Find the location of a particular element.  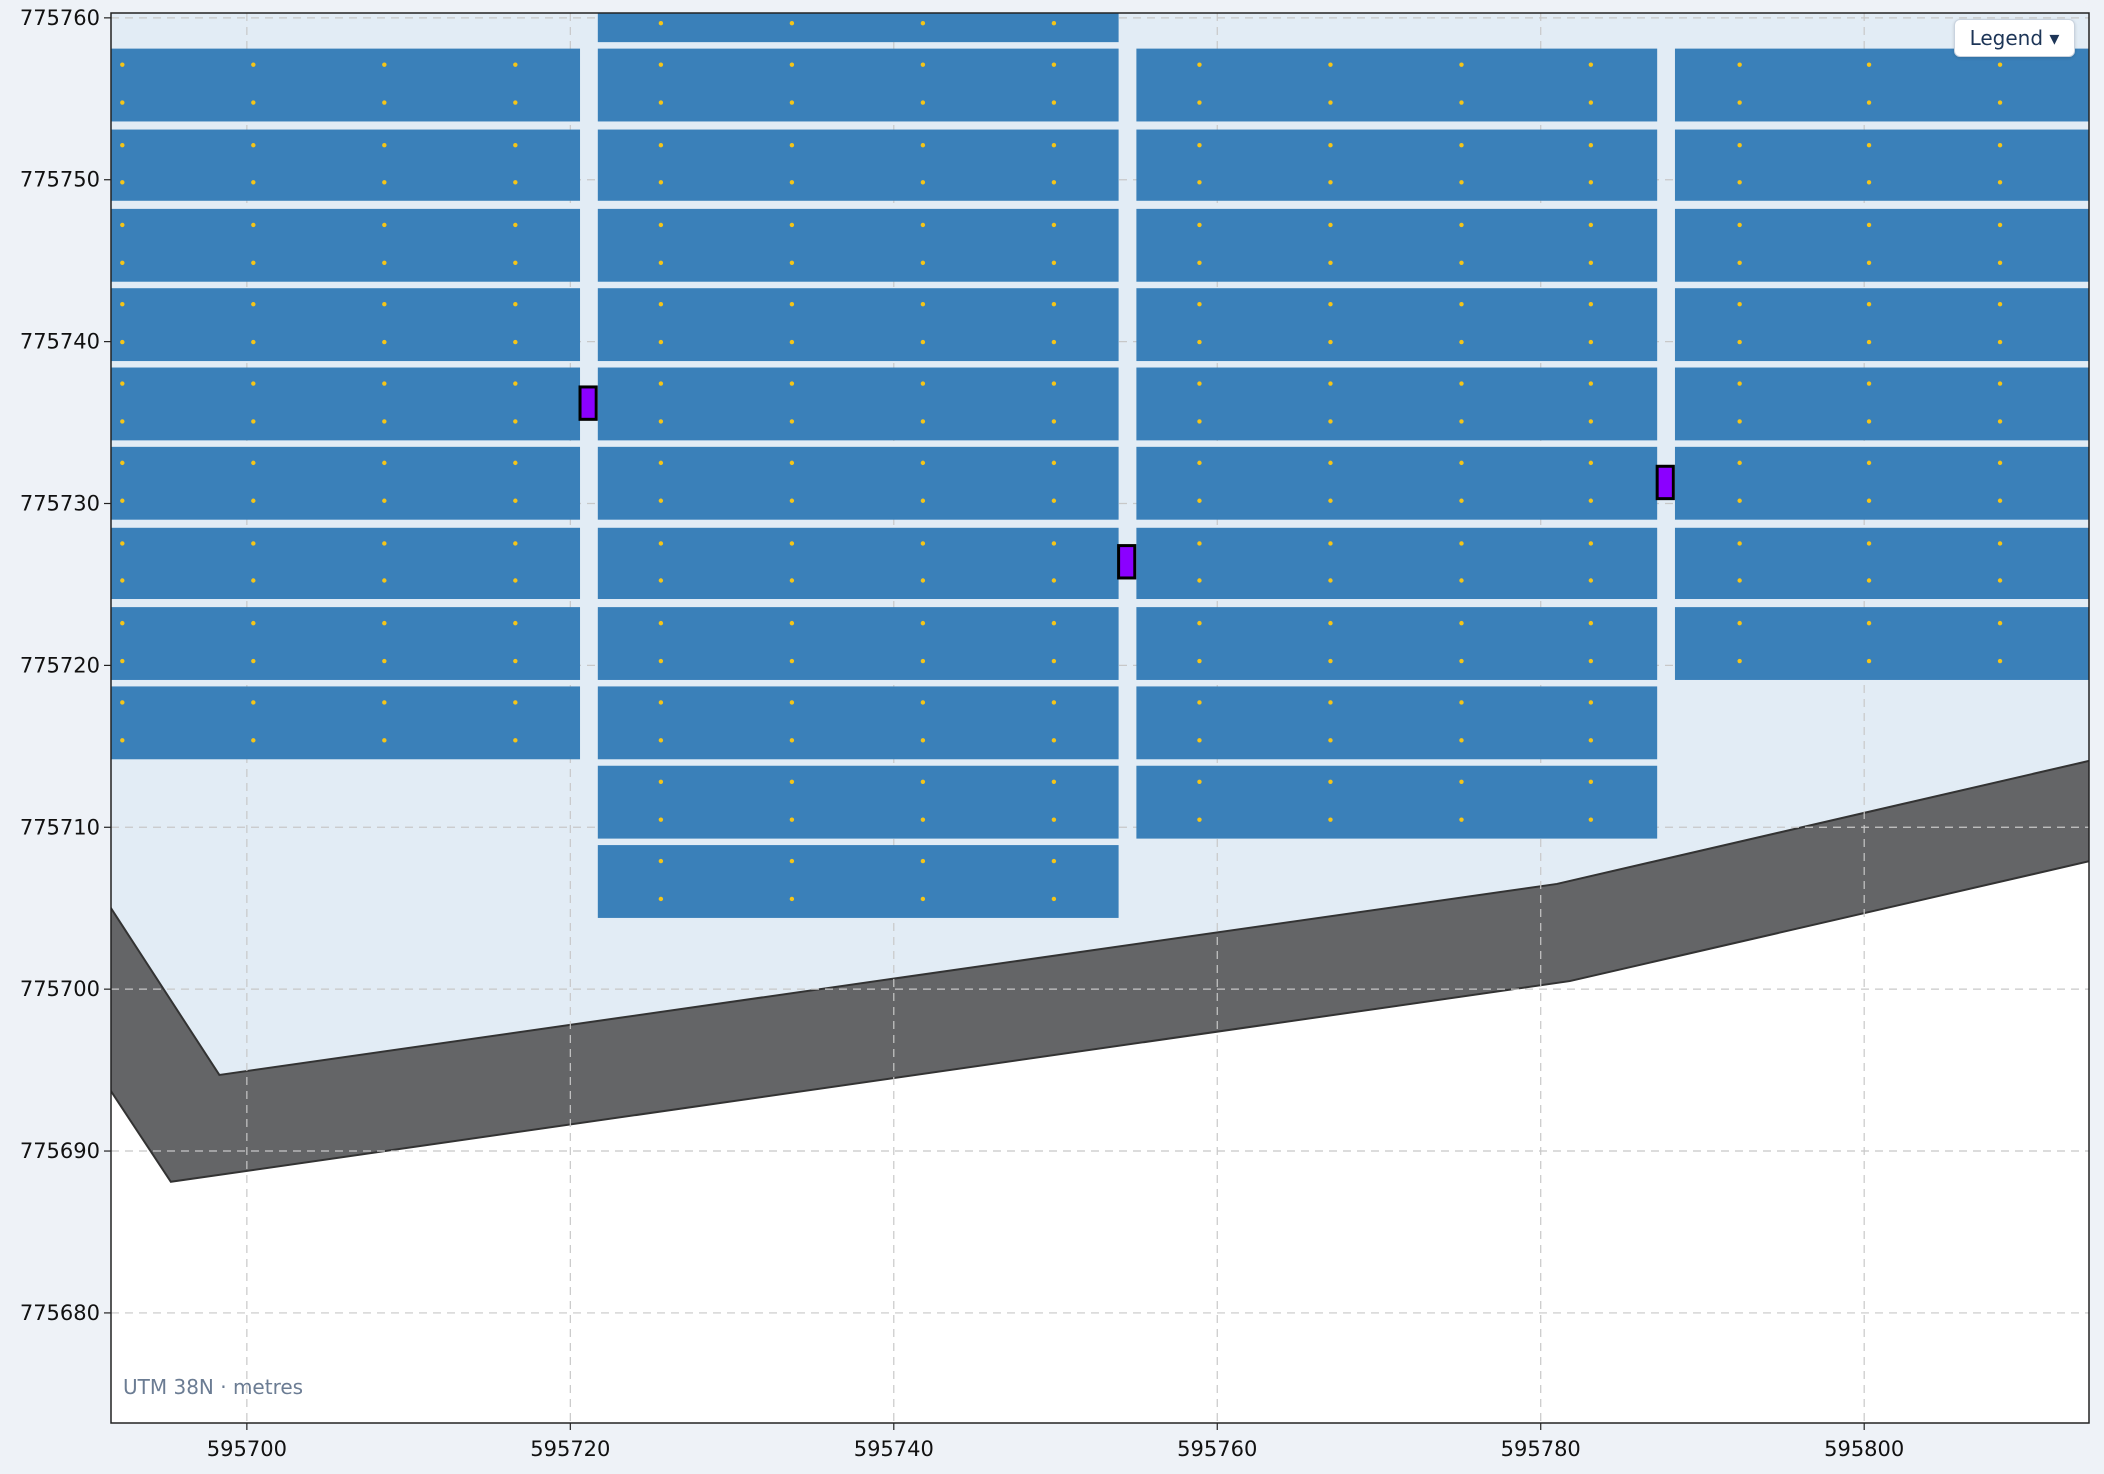

x-tick-label: 595780 is located at coordinates (1541, 1449).